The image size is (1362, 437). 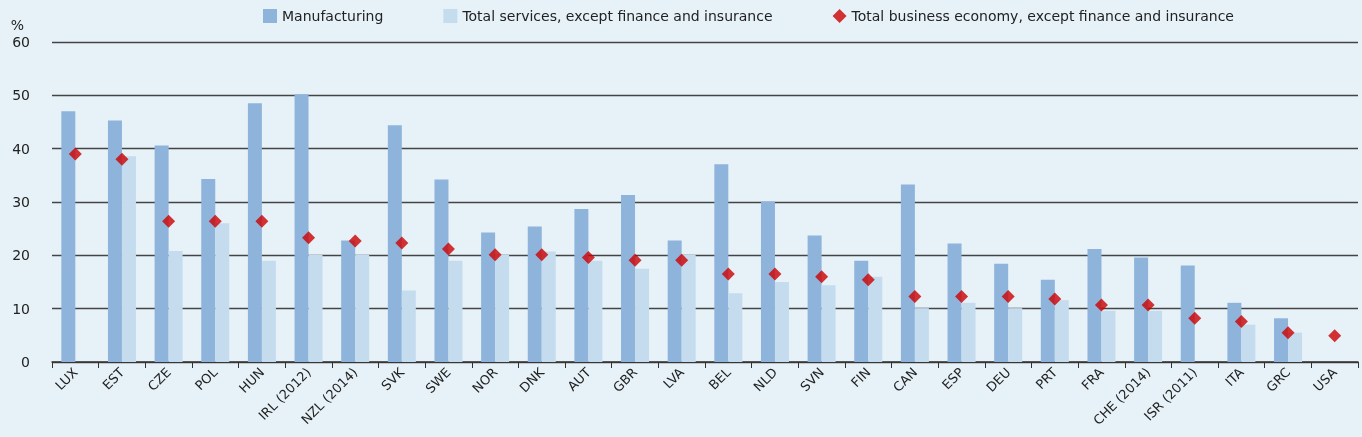 What do you see at coordinates (953, 378) in the screenshot?
I see `x-tick-label: ESP` at bounding box center [953, 378].